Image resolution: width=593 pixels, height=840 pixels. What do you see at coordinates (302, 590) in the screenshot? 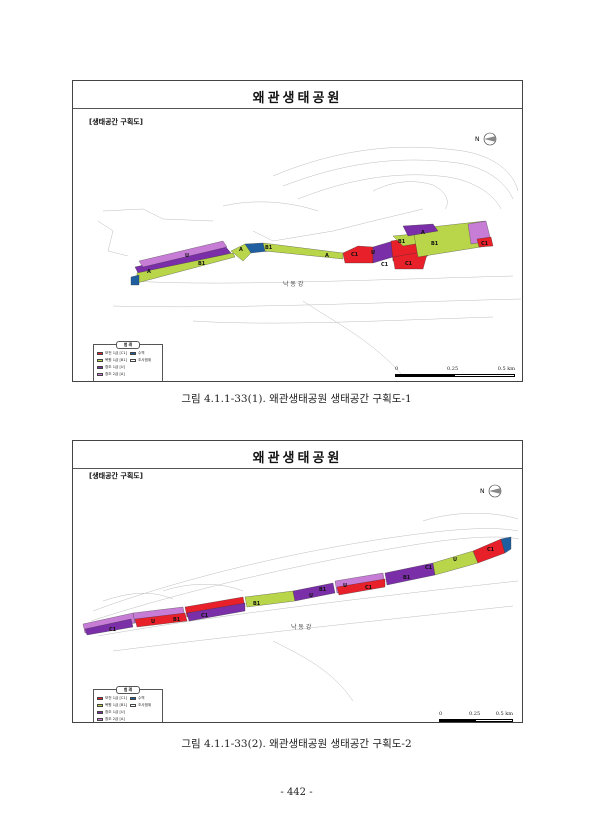
I see `zone-labels: C1 U B1 C1 B1 U B1 U C1 B1 C1 U C1` at bounding box center [302, 590].